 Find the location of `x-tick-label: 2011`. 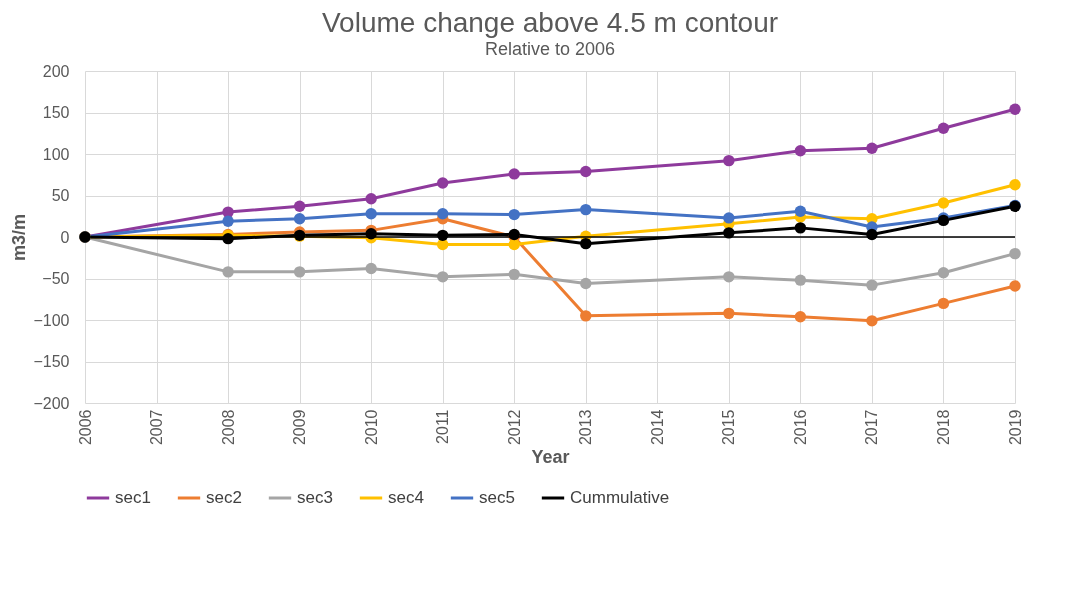

x-tick-label: 2011 is located at coordinates (443, 426).